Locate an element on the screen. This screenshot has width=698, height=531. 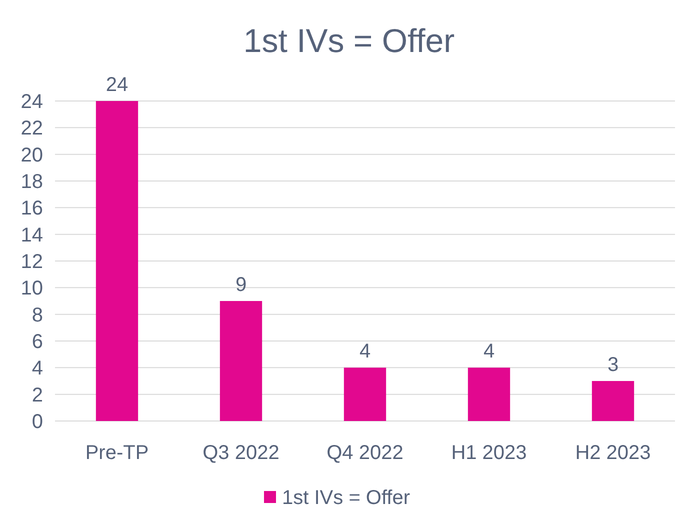
y-tick-label: 10 is located at coordinates (31, 289).